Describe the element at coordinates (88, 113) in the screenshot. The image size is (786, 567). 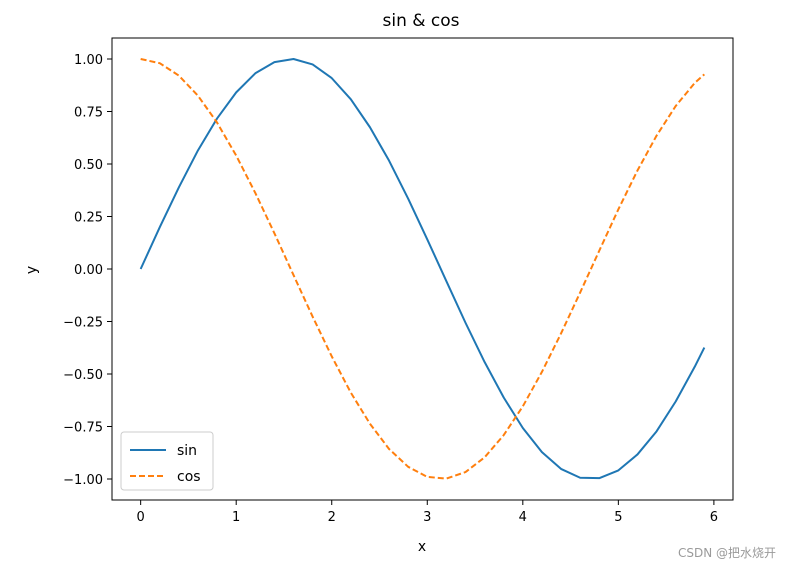
I see `y-tick-label: 0.75` at that location.